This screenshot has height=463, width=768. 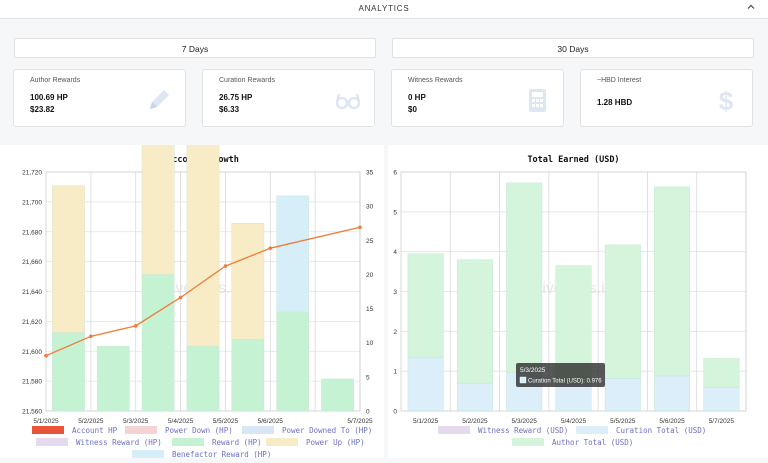 I want to click on analytics-header: ANALYTICS, so click(x=384, y=9).